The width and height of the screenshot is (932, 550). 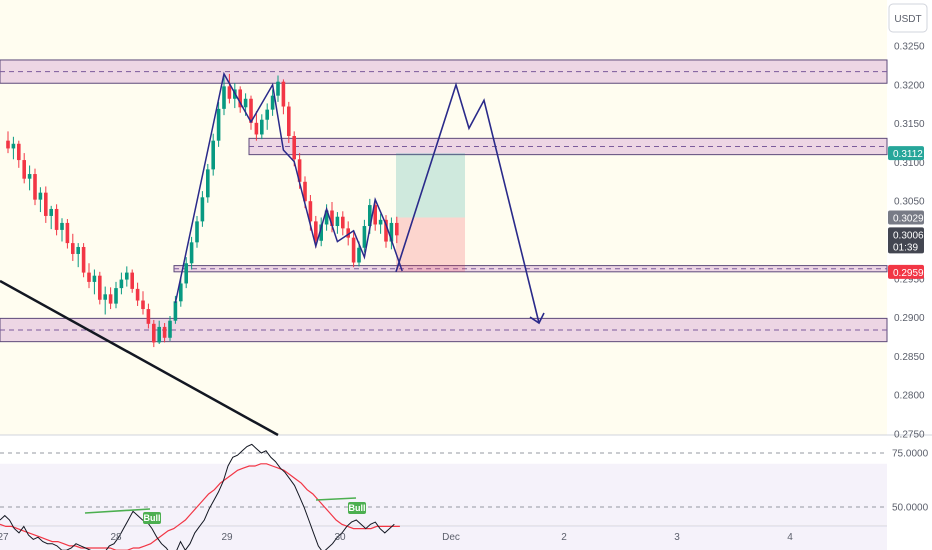 I want to click on trendline-segment, so click(x=139, y=358).